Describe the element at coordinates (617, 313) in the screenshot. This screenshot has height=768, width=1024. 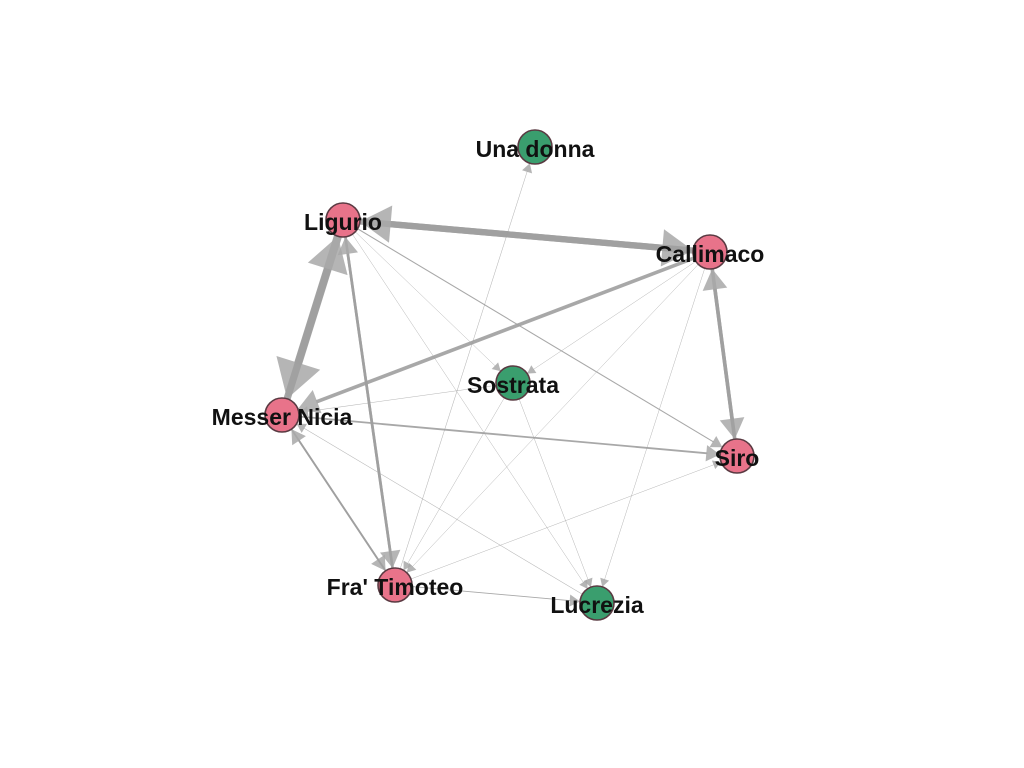
I see `edge-callimaco-to-sostrata` at that location.